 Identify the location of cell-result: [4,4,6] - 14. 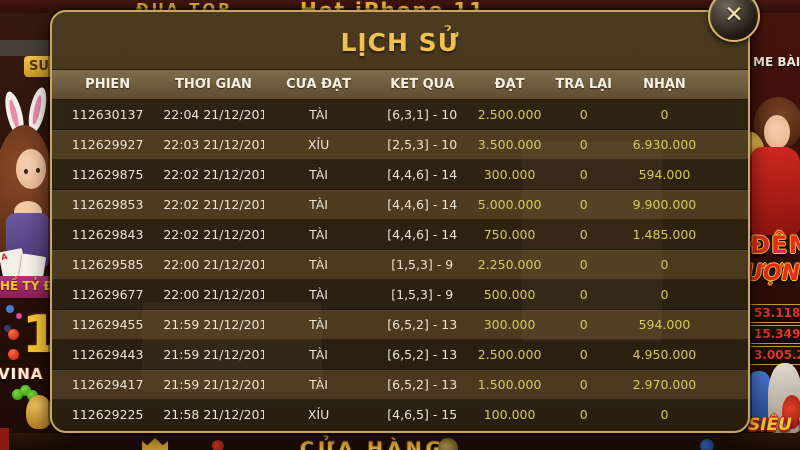
(422, 234).